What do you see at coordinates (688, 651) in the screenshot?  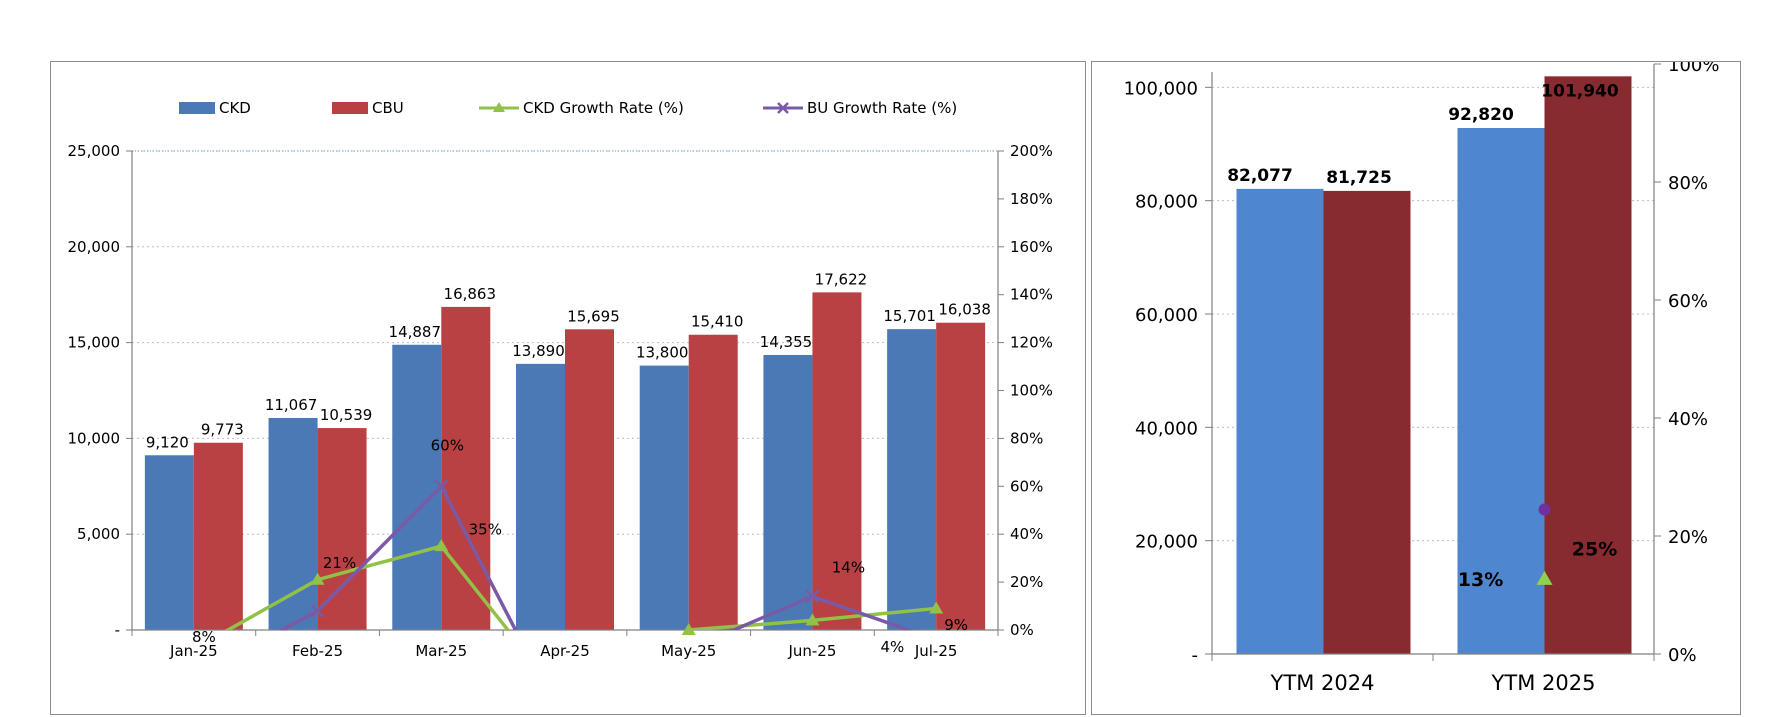 I see `x-axis-tick-label: May-25` at bounding box center [688, 651].